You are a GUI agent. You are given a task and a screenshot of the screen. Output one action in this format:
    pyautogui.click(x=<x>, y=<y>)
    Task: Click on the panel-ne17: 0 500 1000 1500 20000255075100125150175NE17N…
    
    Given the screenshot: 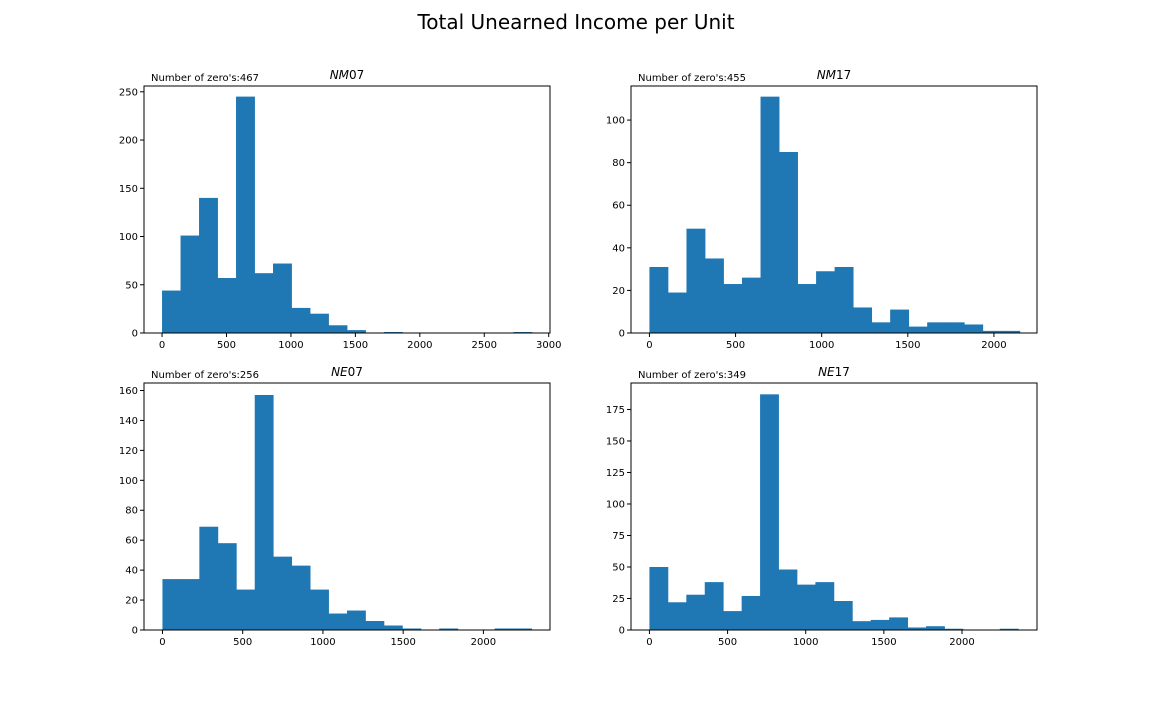 What is the action you would take?
    pyautogui.click(x=822, y=506)
    